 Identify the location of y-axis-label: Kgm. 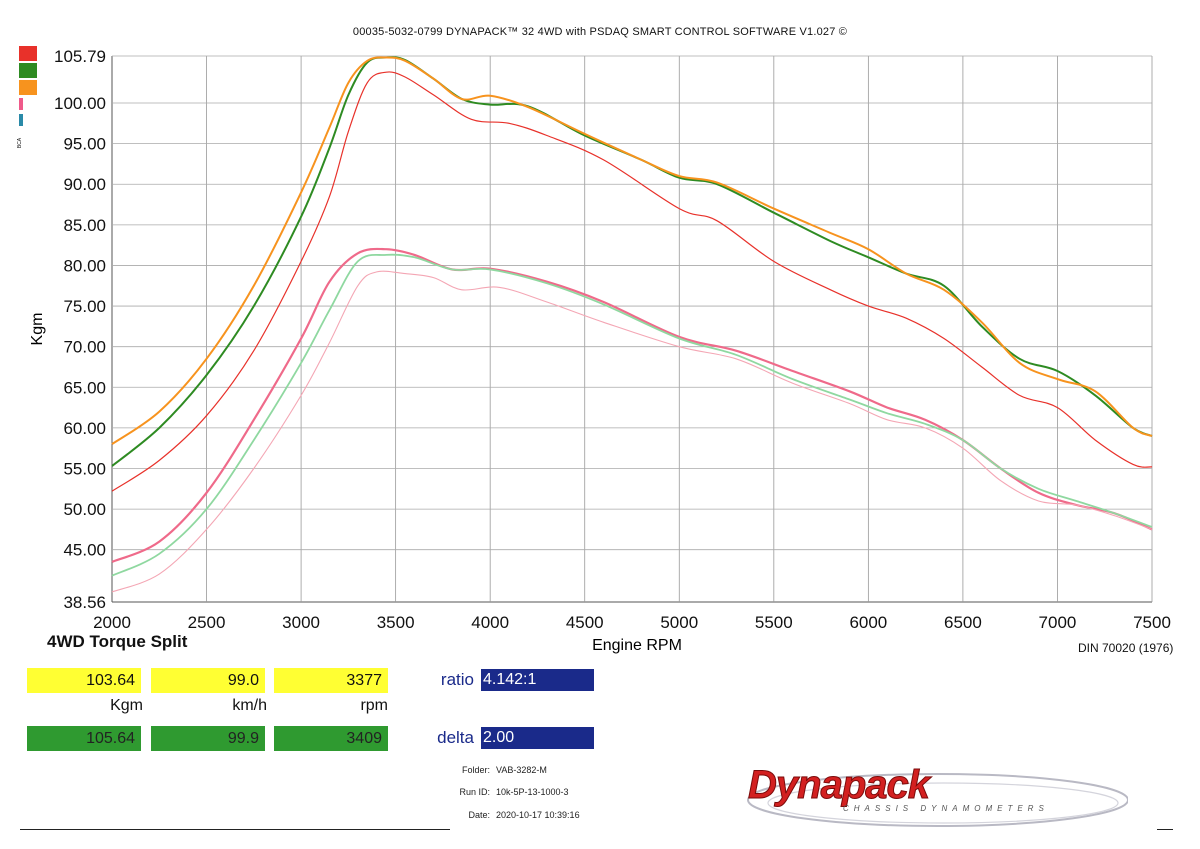
(37, 329).